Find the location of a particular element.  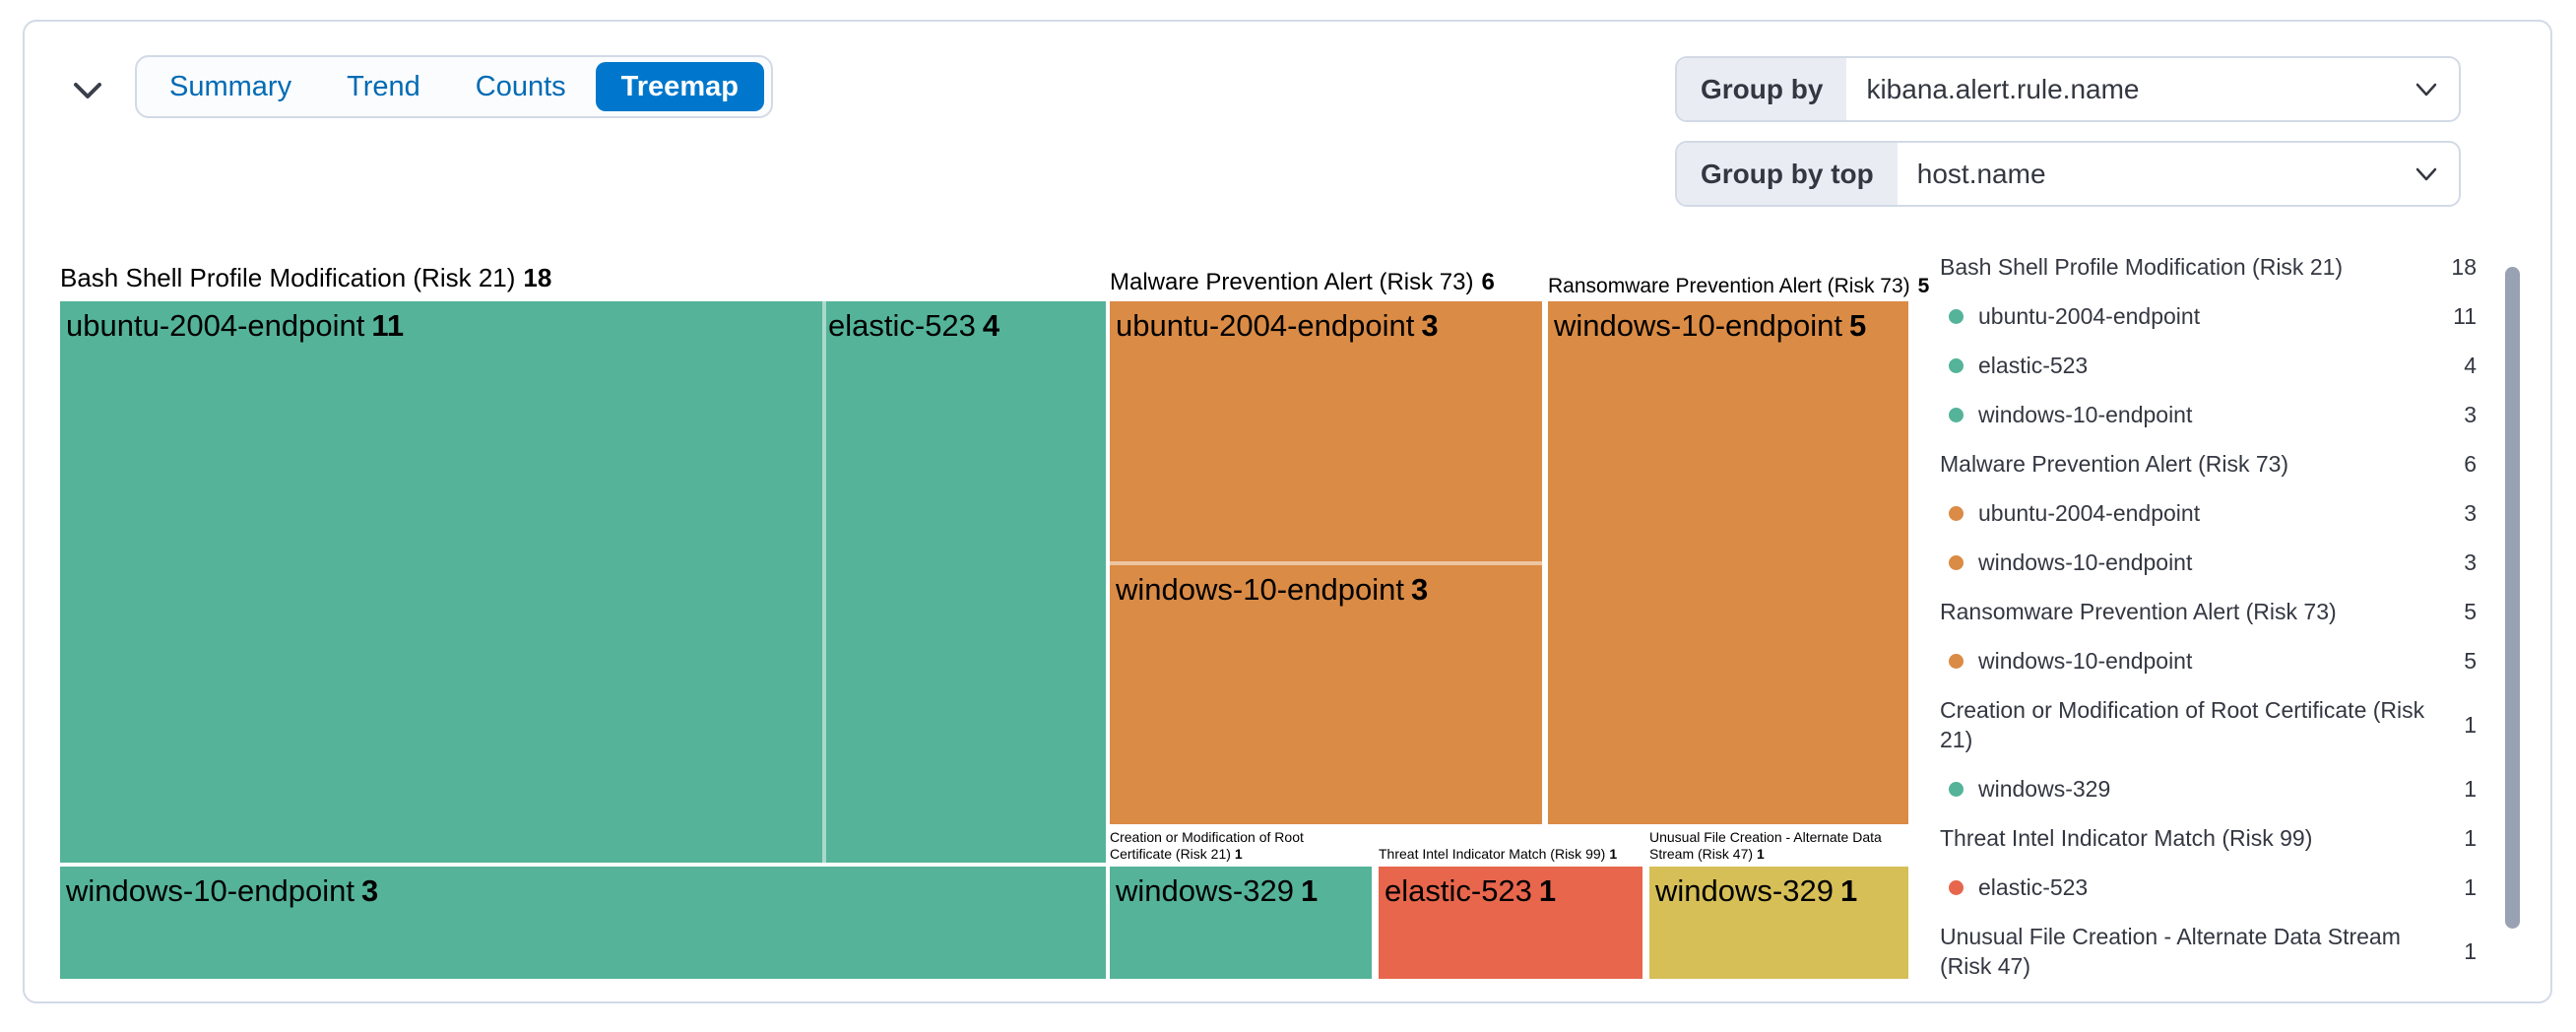

legend-item-row: elastic-523 1 is located at coordinates (2208, 887).